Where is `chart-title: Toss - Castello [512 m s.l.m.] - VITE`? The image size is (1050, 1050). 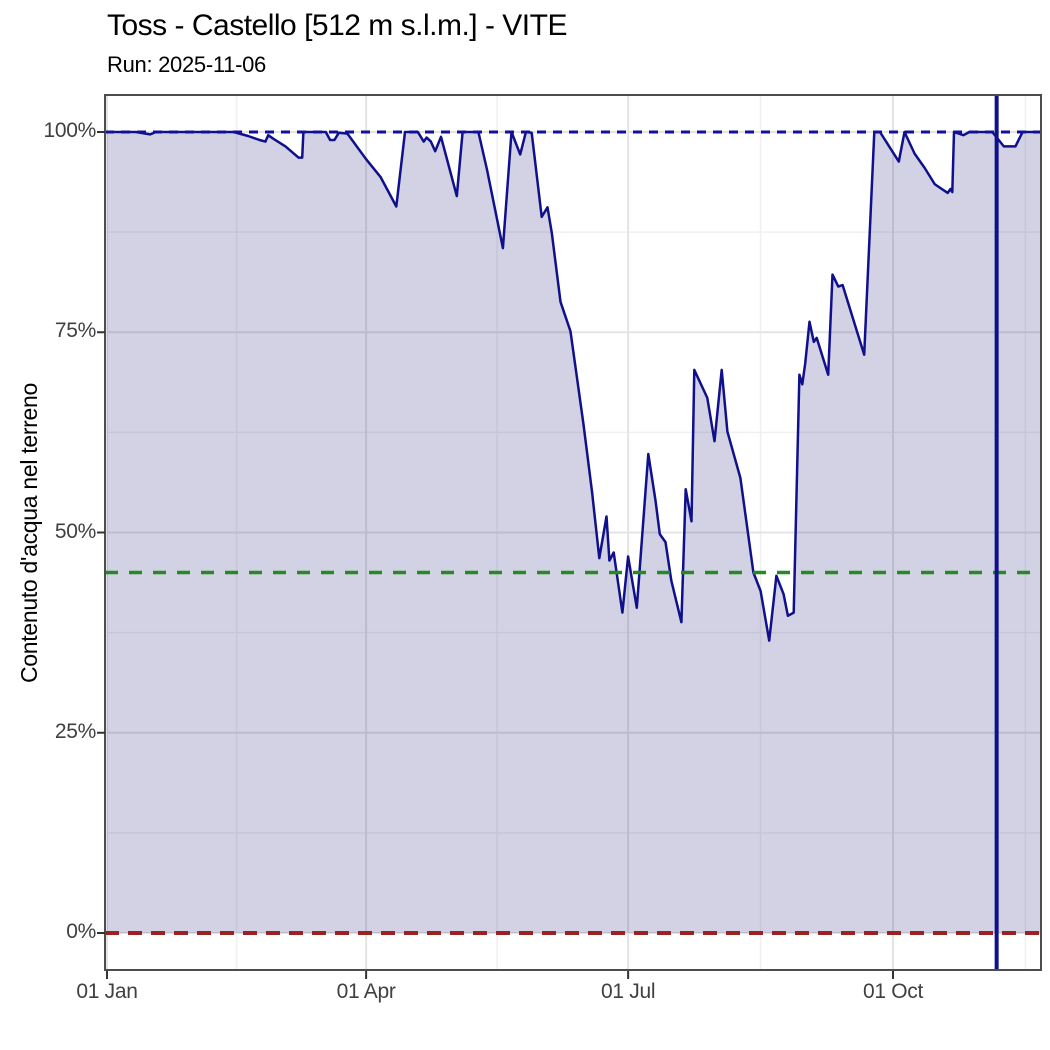
chart-title: Toss - Castello [512 m s.l.m.] - VITE is located at coordinates (337, 25).